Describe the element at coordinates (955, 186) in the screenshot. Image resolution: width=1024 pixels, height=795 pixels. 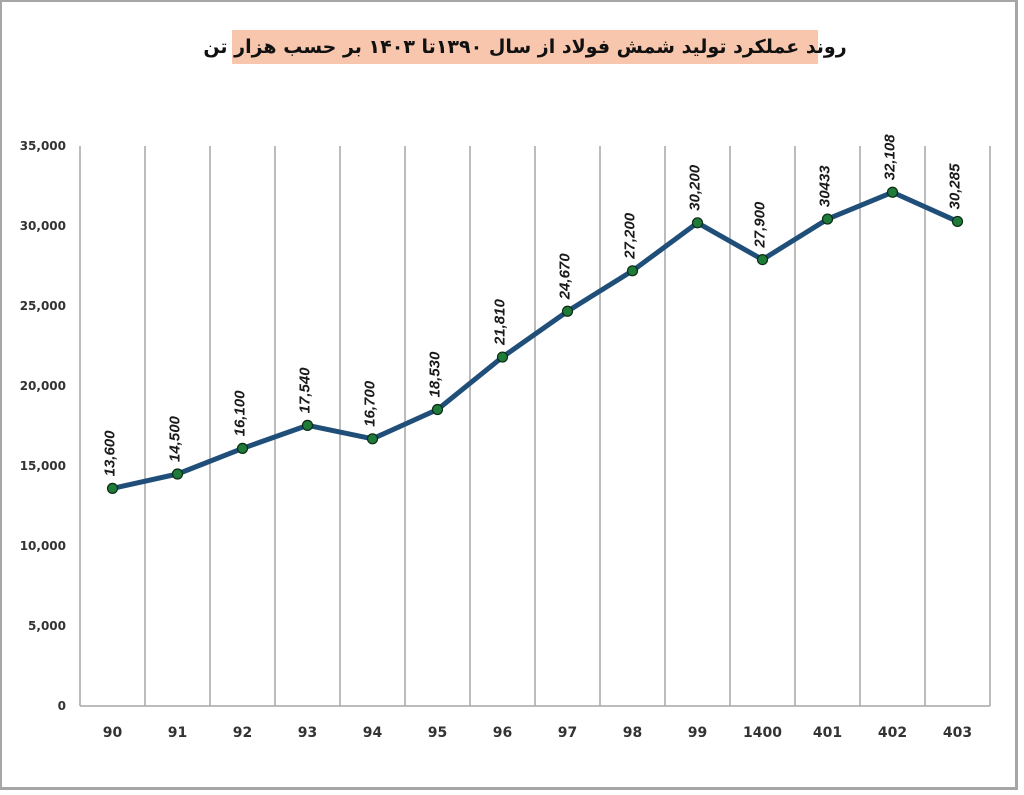
I see `data-label: 30,285` at that location.